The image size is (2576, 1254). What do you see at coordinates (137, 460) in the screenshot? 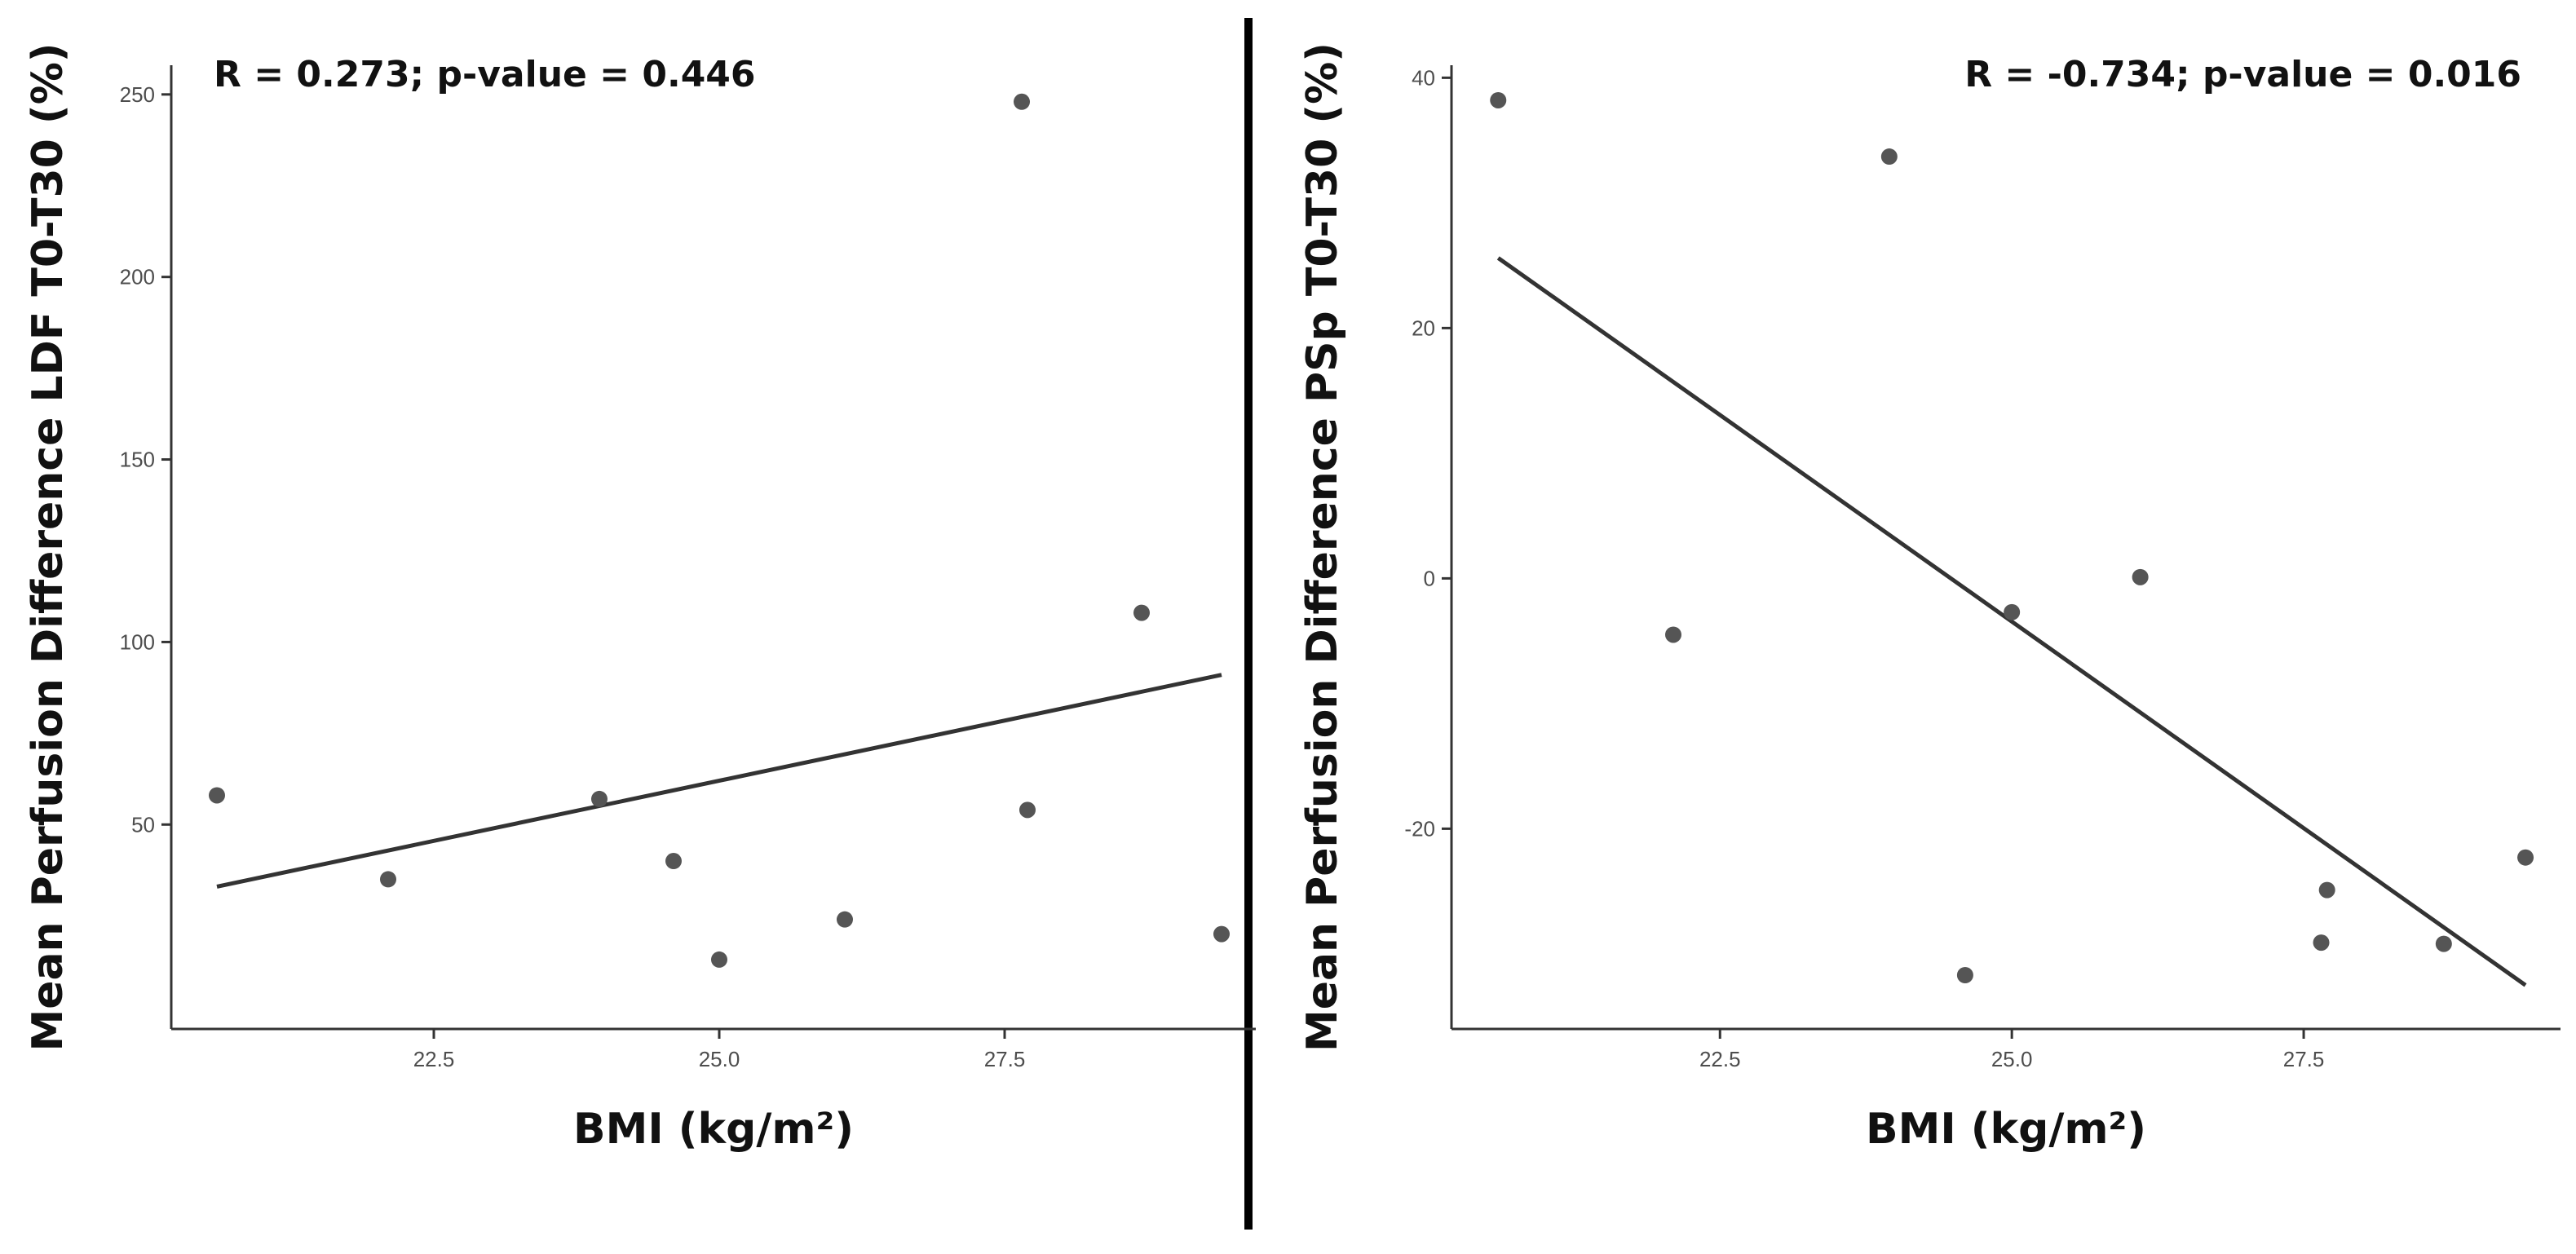
I see `y-tick-label: 150` at bounding box center [137, 460].